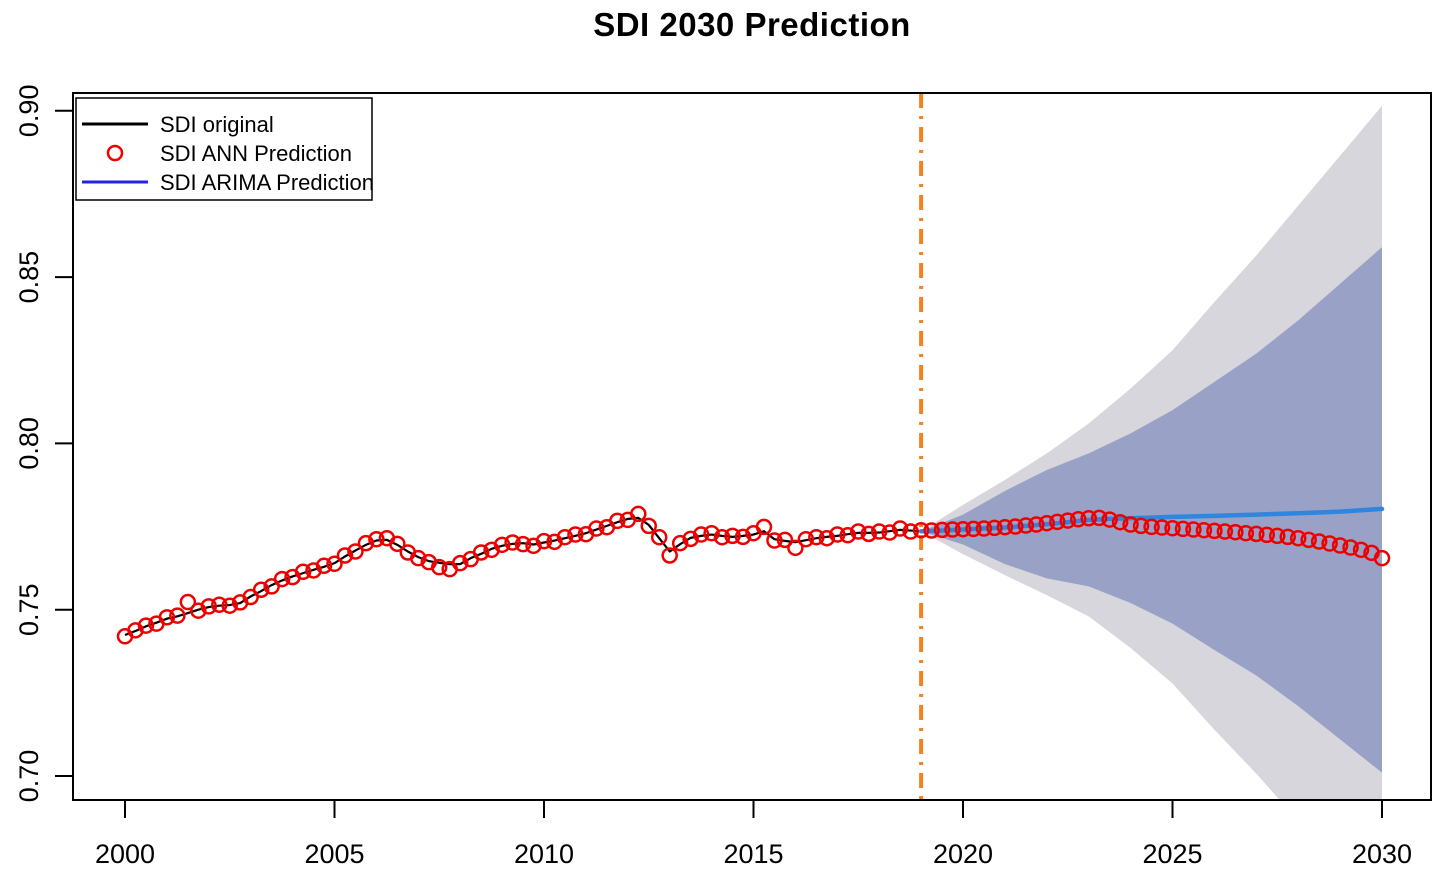  Describe the element at coordinates (1382, 854) in the screenshot. I see `x-axis-tick-label: 2030` at that location.